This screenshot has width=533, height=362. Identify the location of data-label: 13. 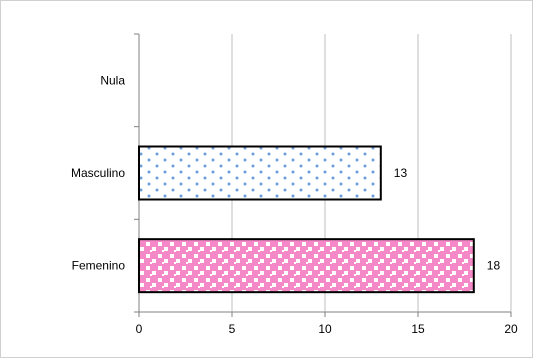
(401, 173).